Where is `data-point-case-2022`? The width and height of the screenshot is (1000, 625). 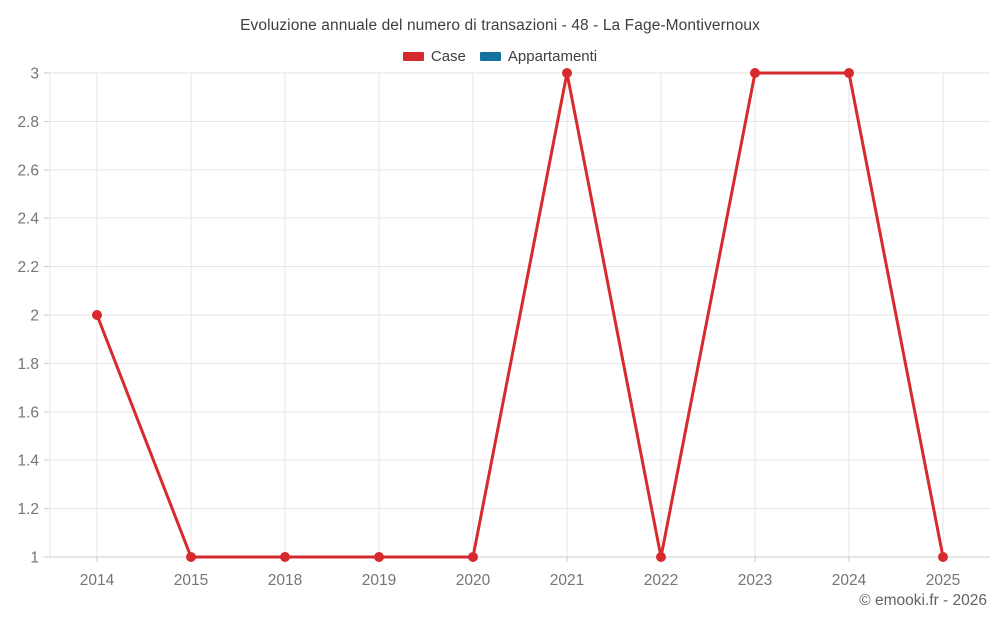 data-point-case-2022 is located at coordinates (661, 557).